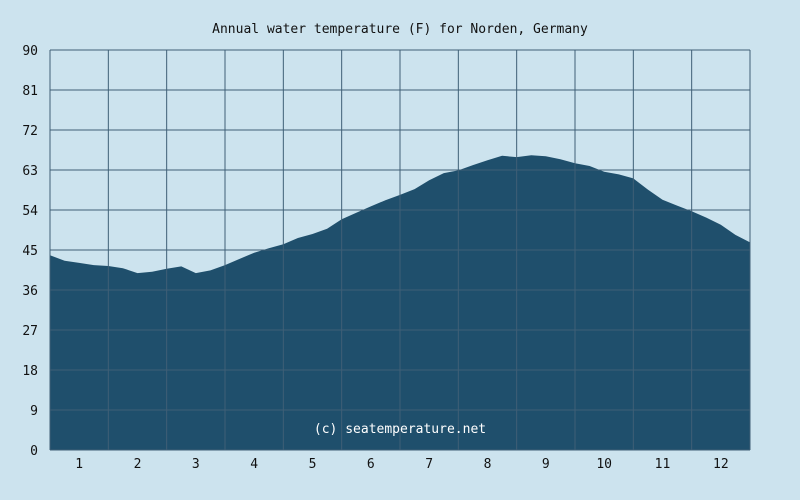 The height and width of the screenshot is (500, 800). What do you see at coordinates (604, 464) in the screenshot?
I see `x-tick-label: 10` at bounding box center [604, 464].